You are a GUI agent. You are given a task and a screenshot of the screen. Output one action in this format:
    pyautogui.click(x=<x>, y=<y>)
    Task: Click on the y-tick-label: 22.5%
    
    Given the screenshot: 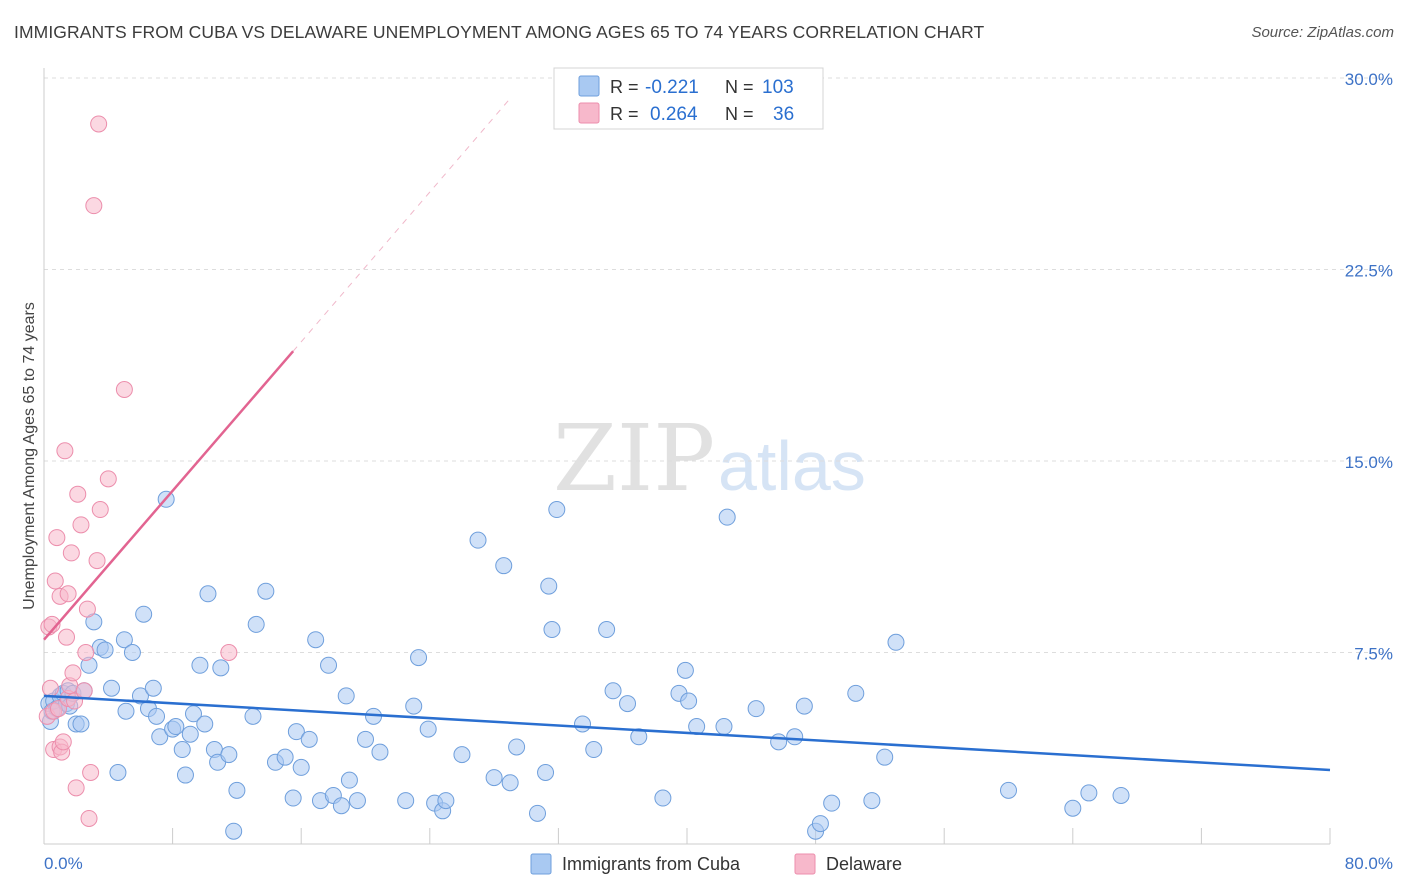 What is the action you would take?
    pyautogui.click(x=1369, y=271)
    